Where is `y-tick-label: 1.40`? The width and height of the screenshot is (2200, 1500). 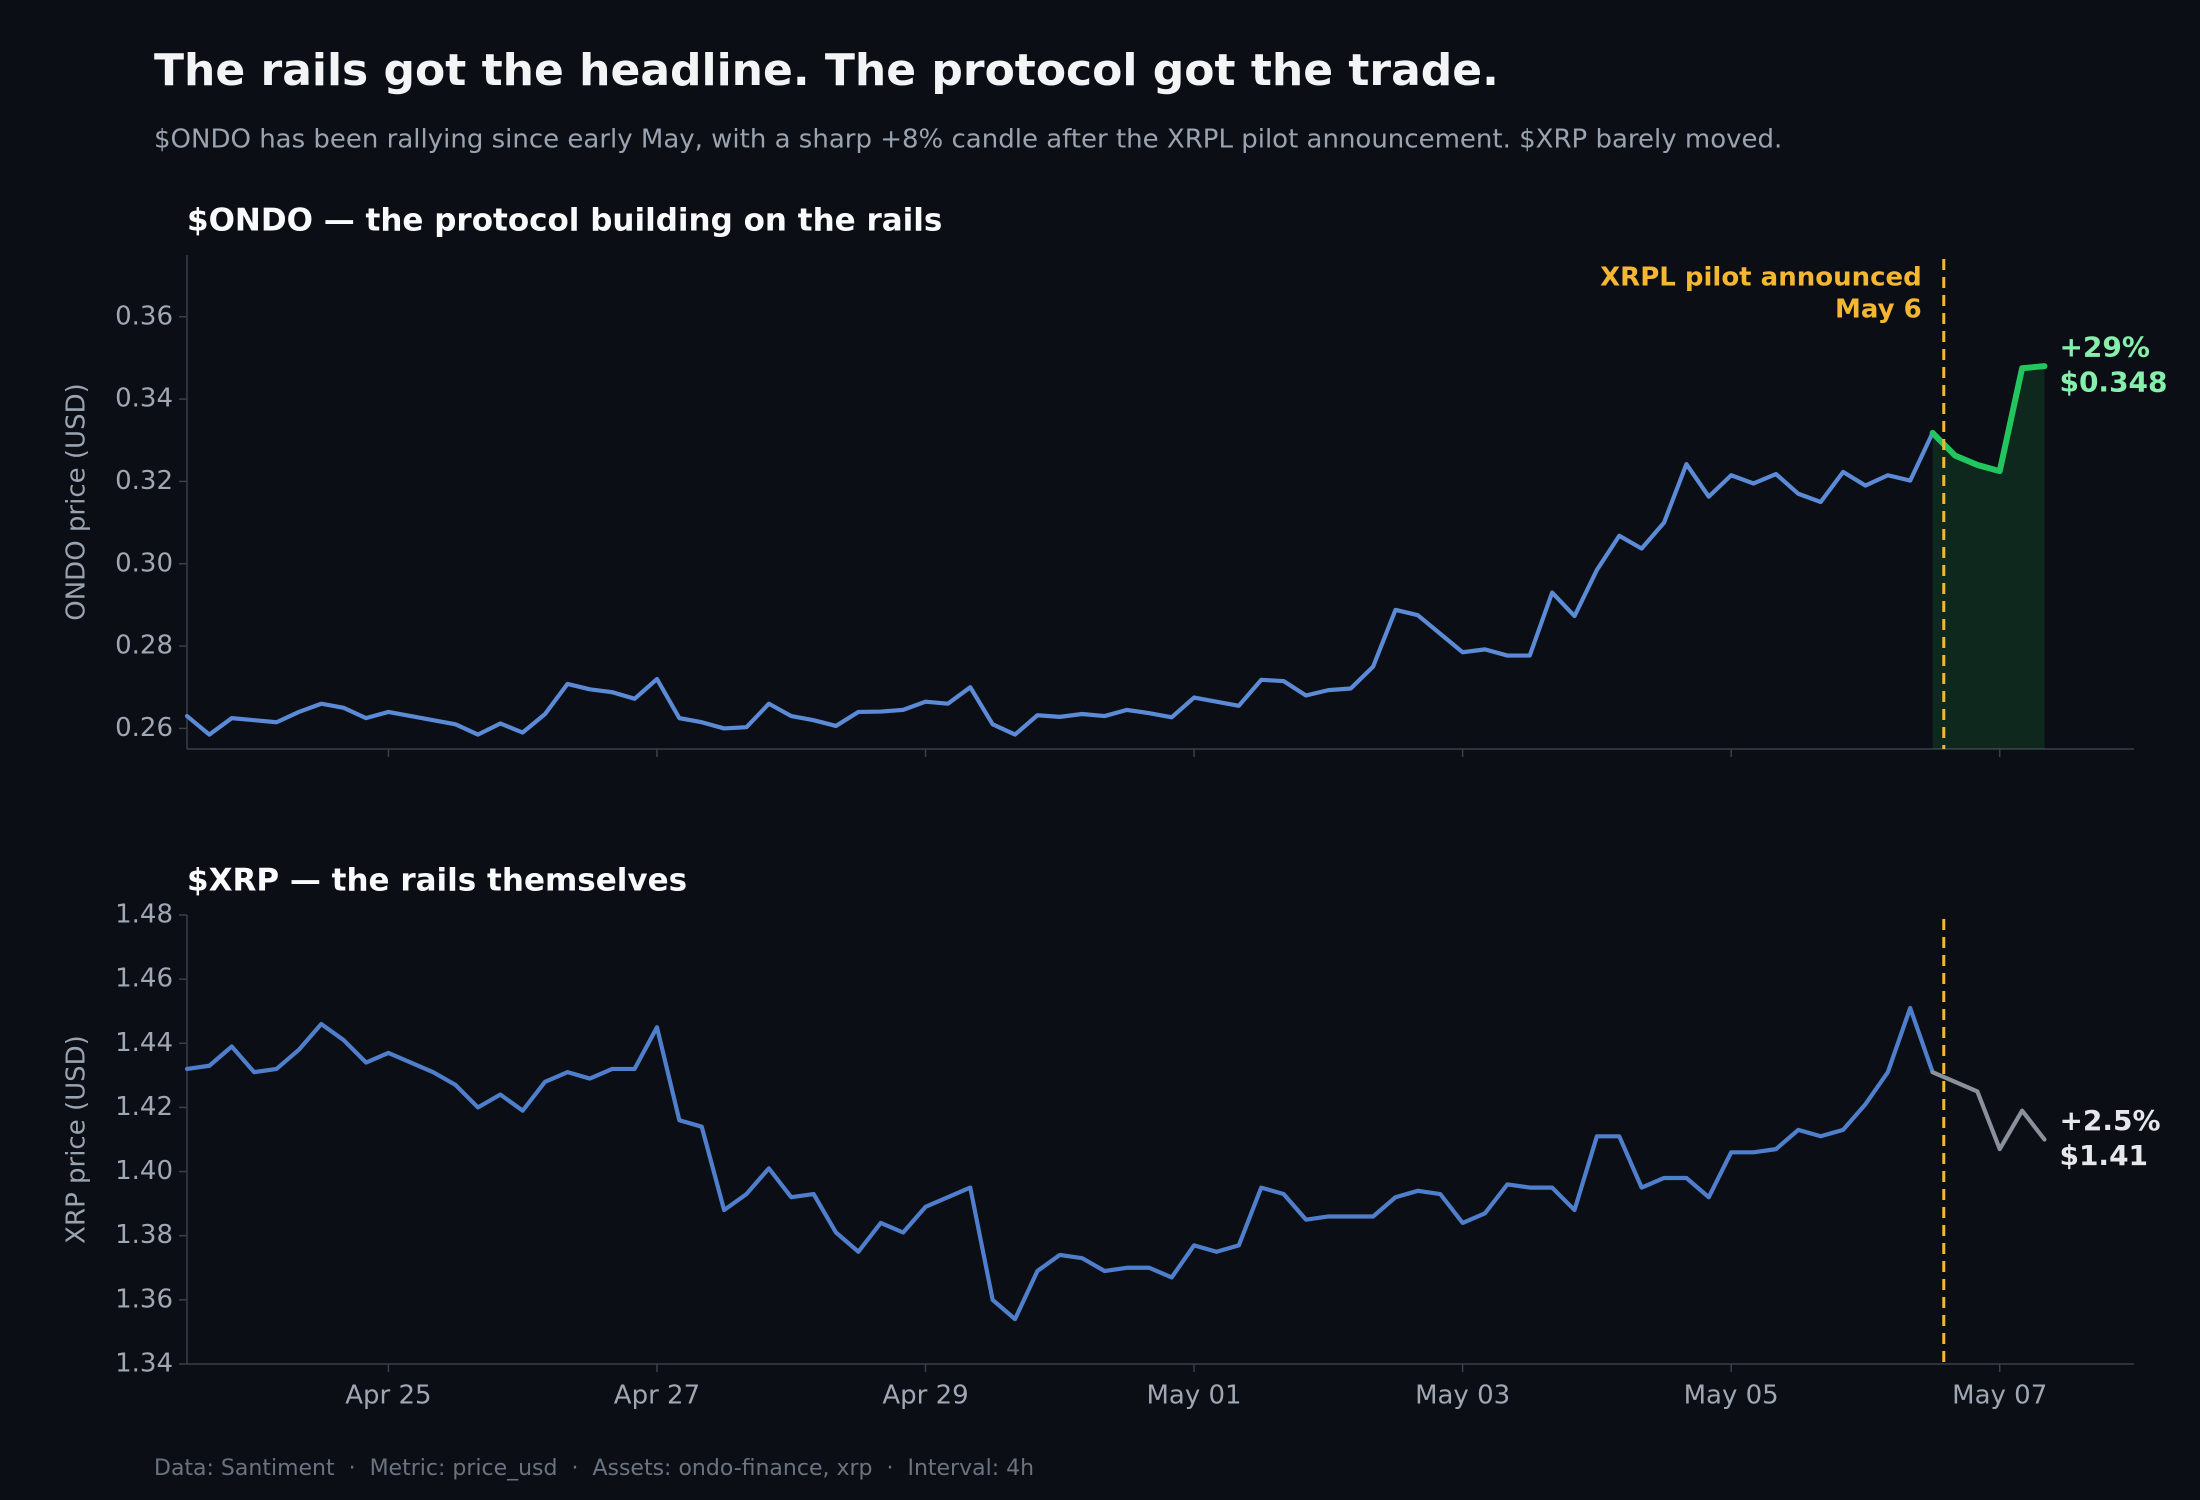
y-tick-label: 1.40 is located at coordinates (144, 1171).